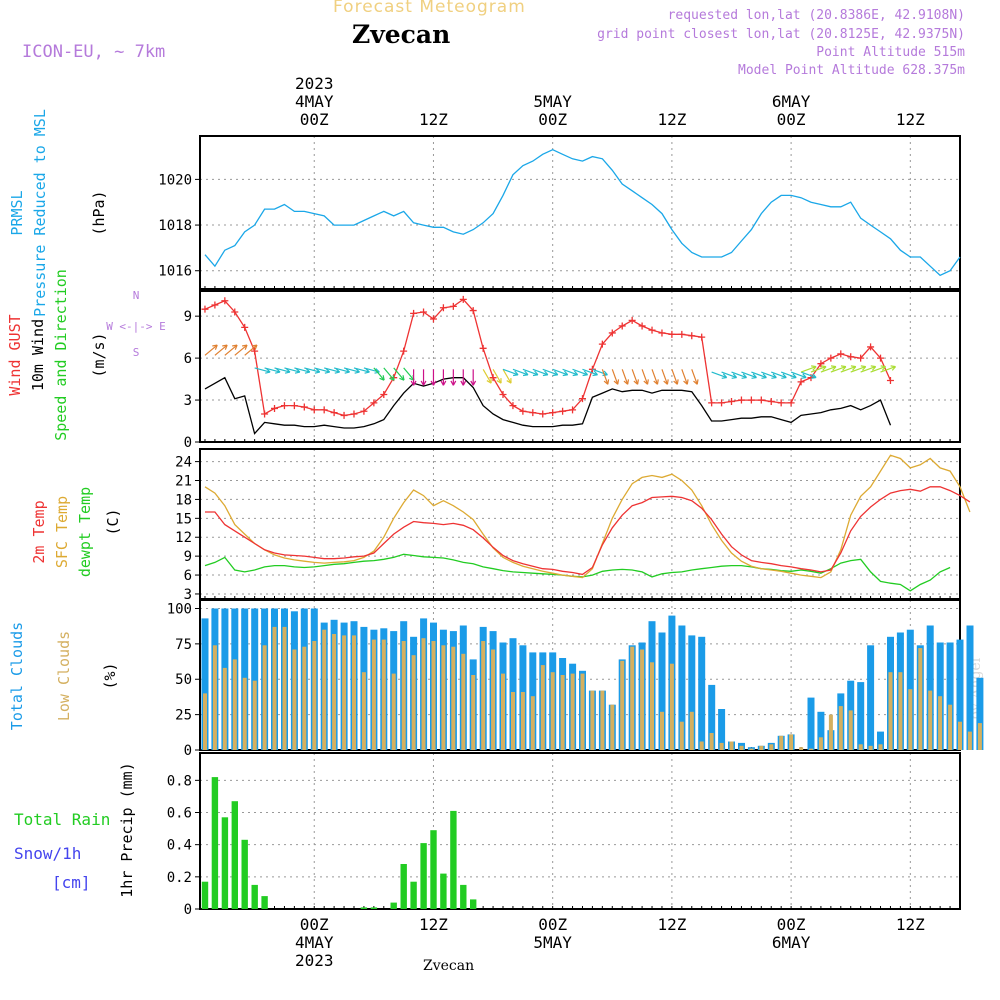 The image size is (1000, 1000). Describe the element at coordinates (449, 966) in the screenshot. I see `footer-location: Zvecan` at that location.